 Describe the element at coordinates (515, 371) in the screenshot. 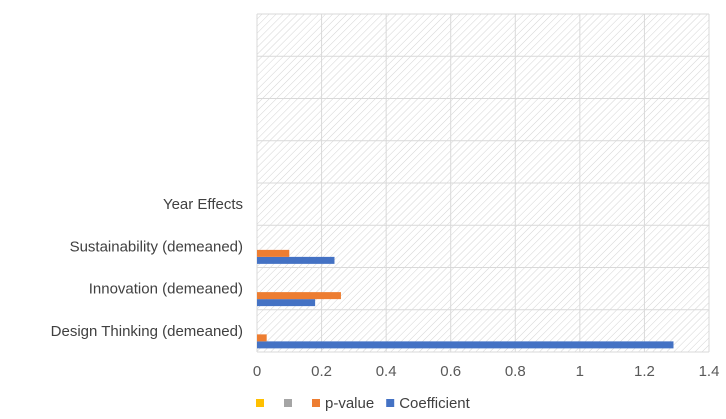

I see `x-tick-label: 0.8` at that location.